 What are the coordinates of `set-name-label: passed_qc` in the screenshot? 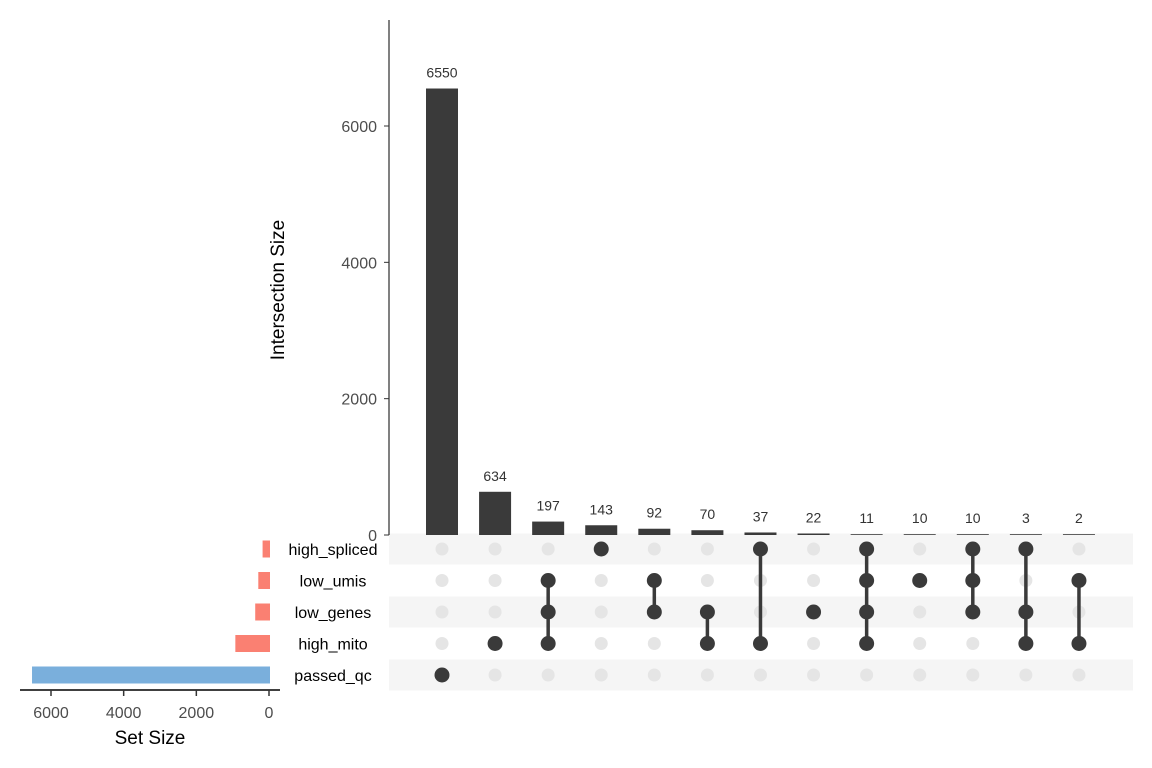 It's located at (332, 676).